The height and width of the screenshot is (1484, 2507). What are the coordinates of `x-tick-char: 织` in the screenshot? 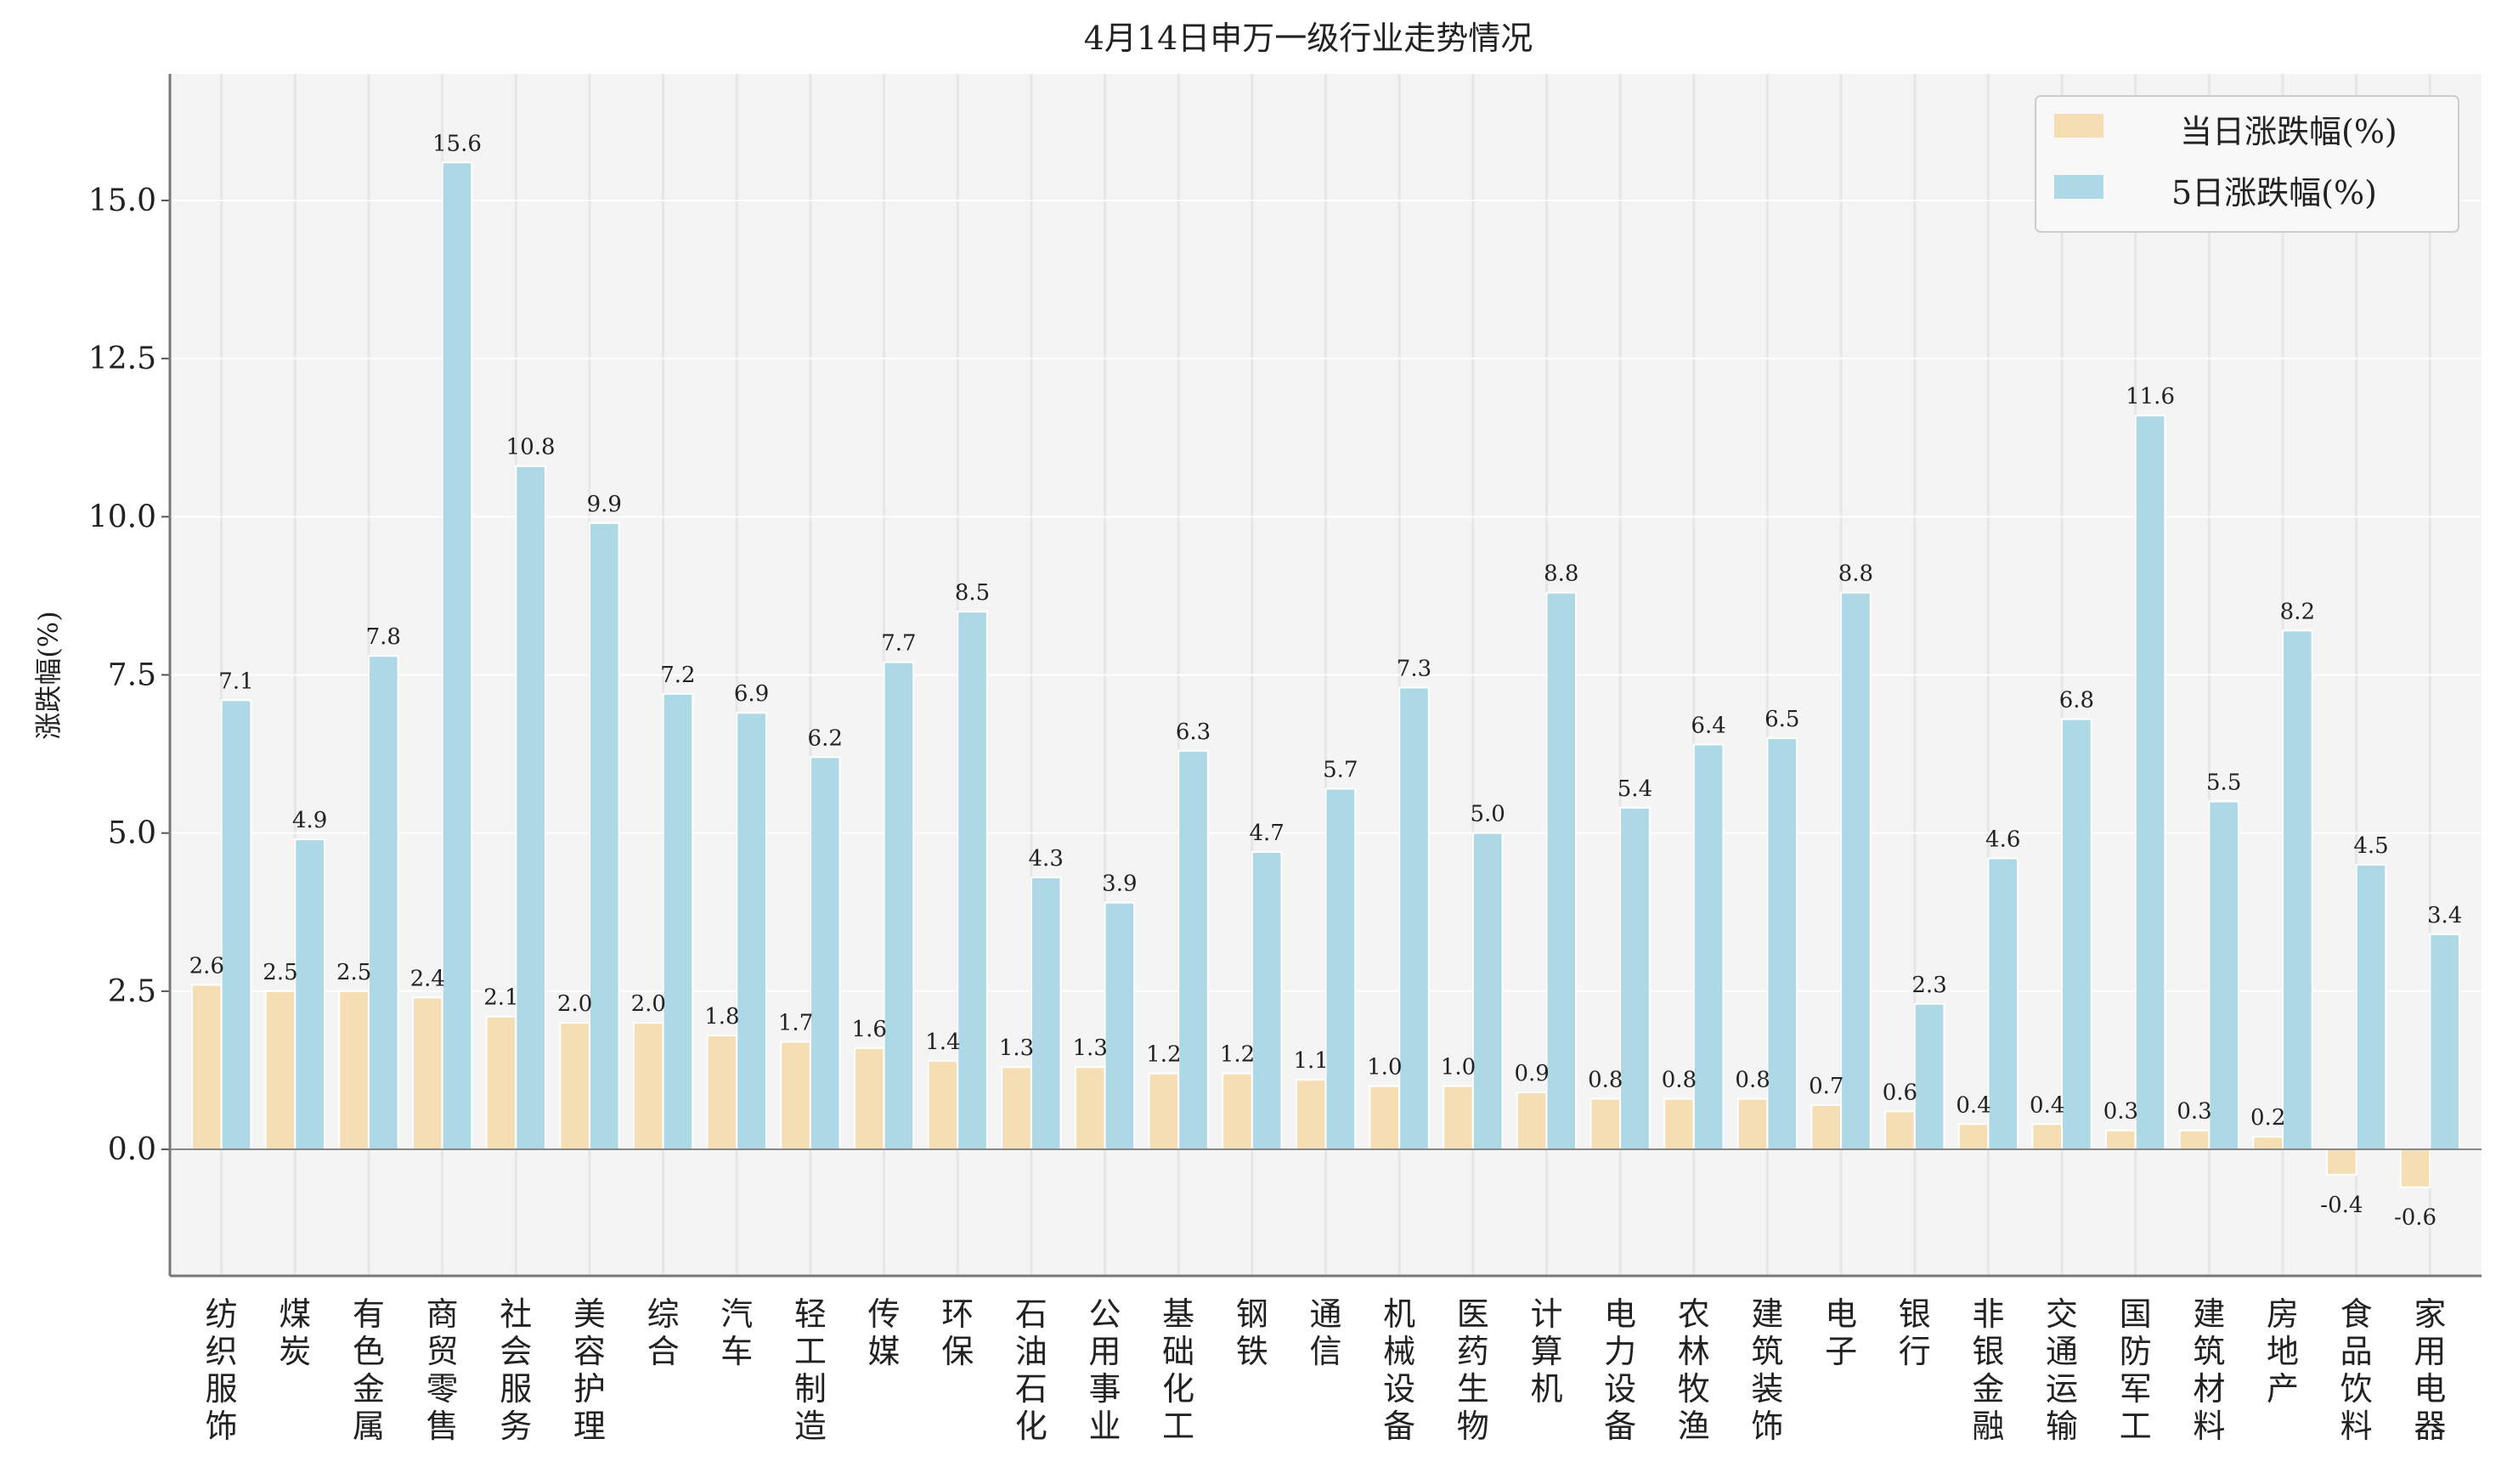 It's located at (222, 1351).